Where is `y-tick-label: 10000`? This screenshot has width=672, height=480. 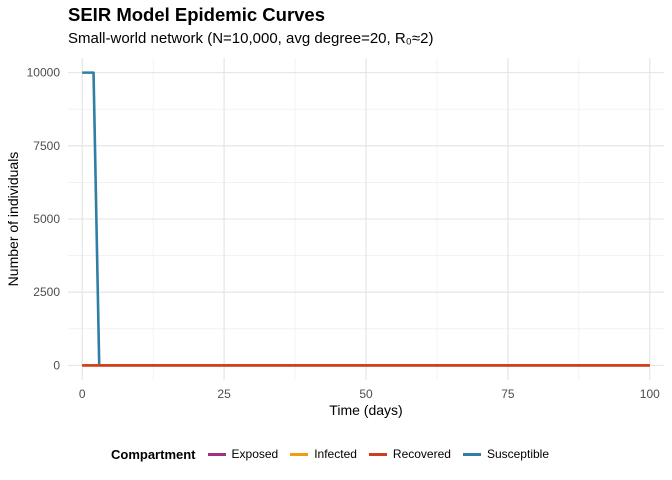 y-tick-label: 10000 is located at coordinates (44, 73).